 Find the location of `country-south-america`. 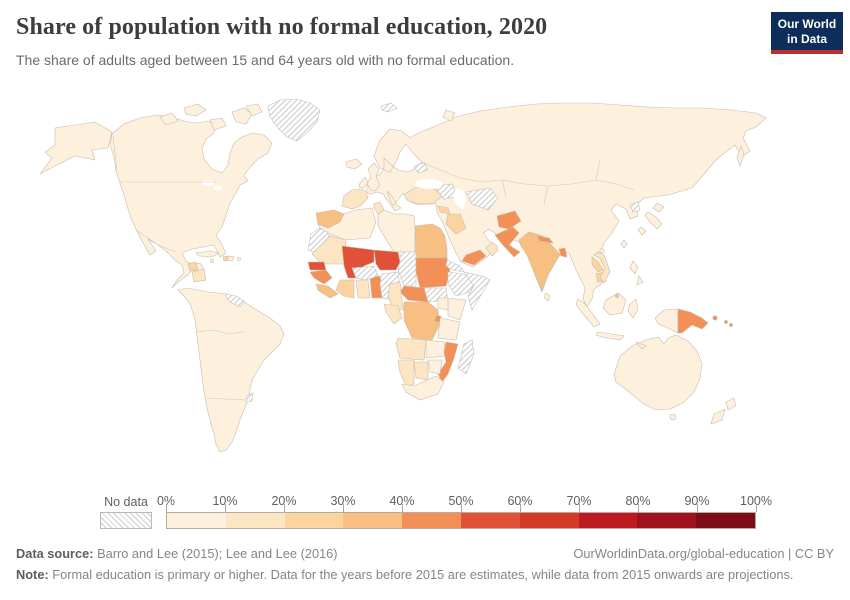

country-south-america is located at coordinates (231, 370).